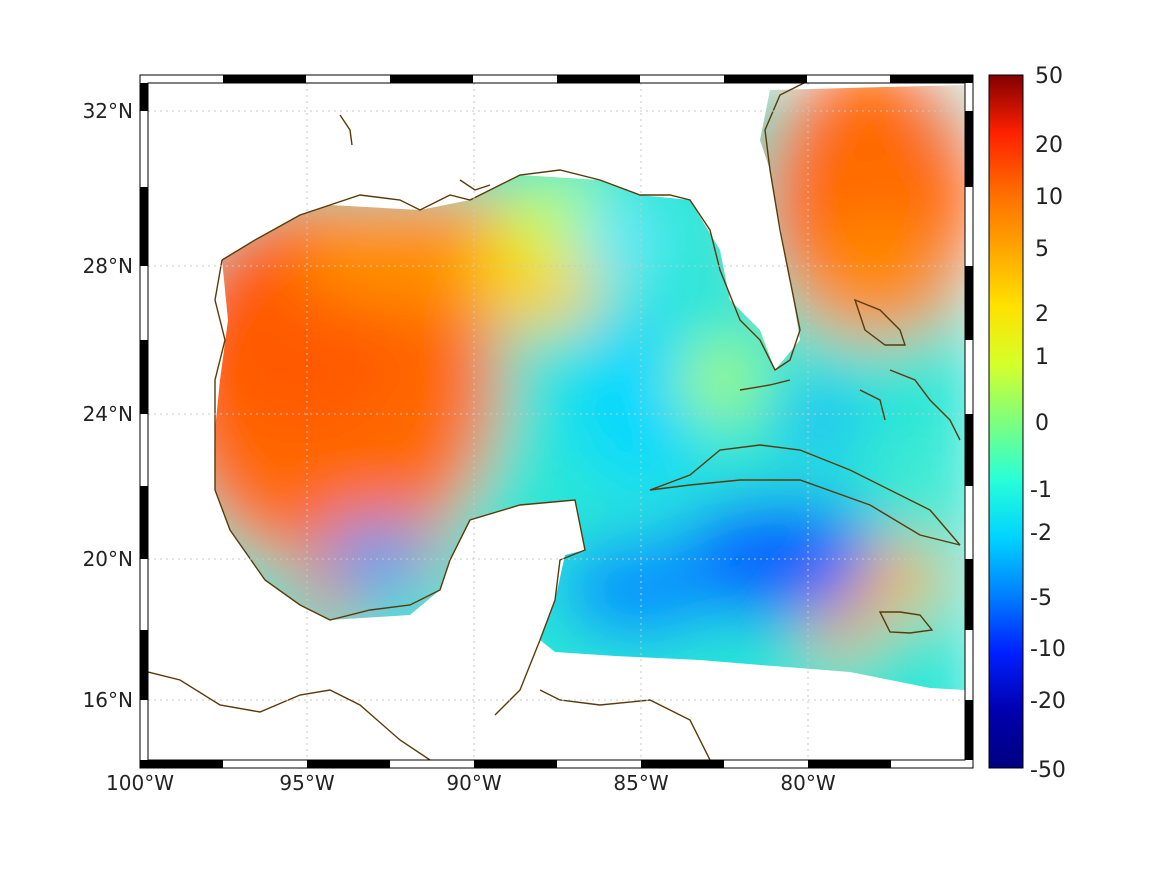 This screenshot has width=1167, height=875. Describe the element at coordinates (640, 783) in the screenshot. I see `lon-tick-label: 85°W` at that location.